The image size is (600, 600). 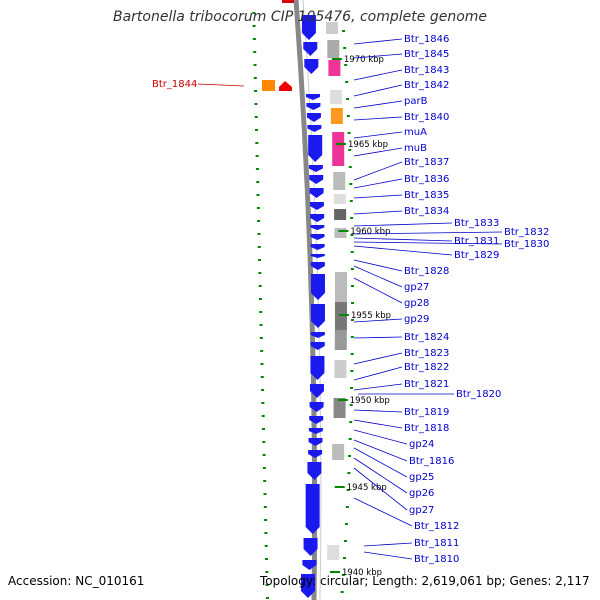 What do you see at coordinates (426, 85) in the screenshot?
I see `gene-label: Btr_1842` at bounding box center [426, 85].